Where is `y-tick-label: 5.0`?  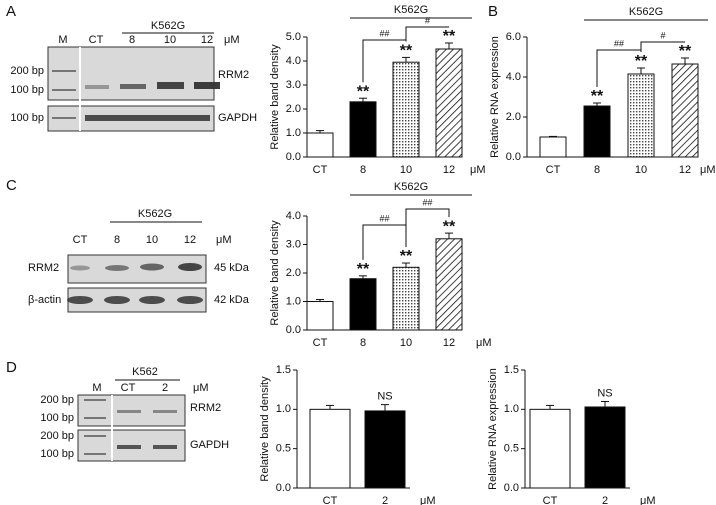 y-tick-label: 5.0 is located at coordinates (293, 37).